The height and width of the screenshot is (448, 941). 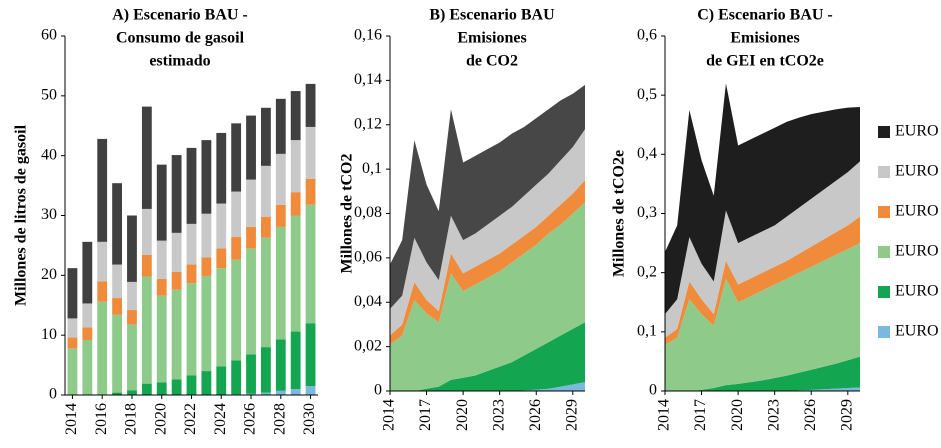 What do you see at coordinates (368, 35) in the screenshot?
I see `y-tick-label: 0,16` at bounding box center [368, 35].